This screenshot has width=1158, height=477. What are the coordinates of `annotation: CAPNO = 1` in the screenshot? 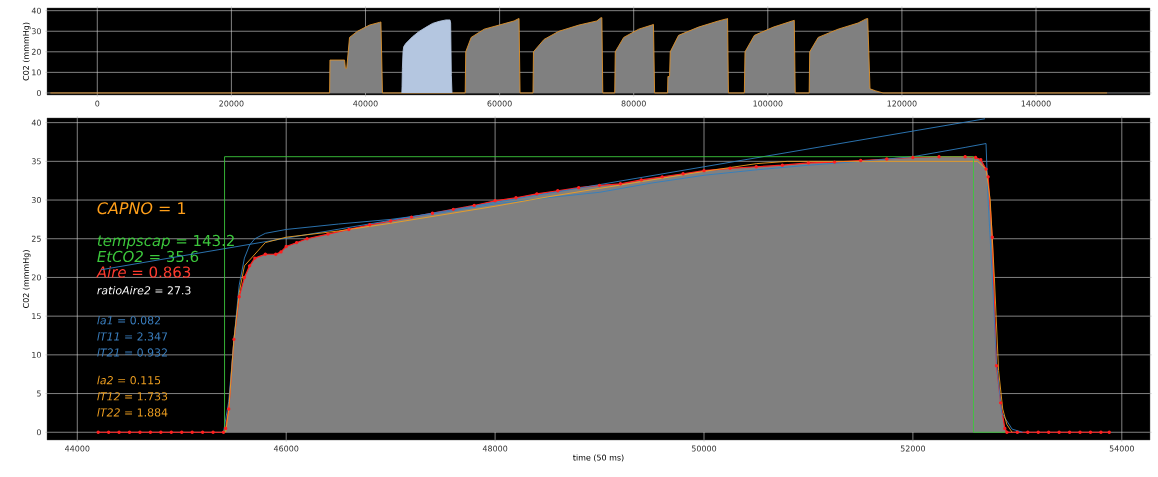 It's located at (141, 208).